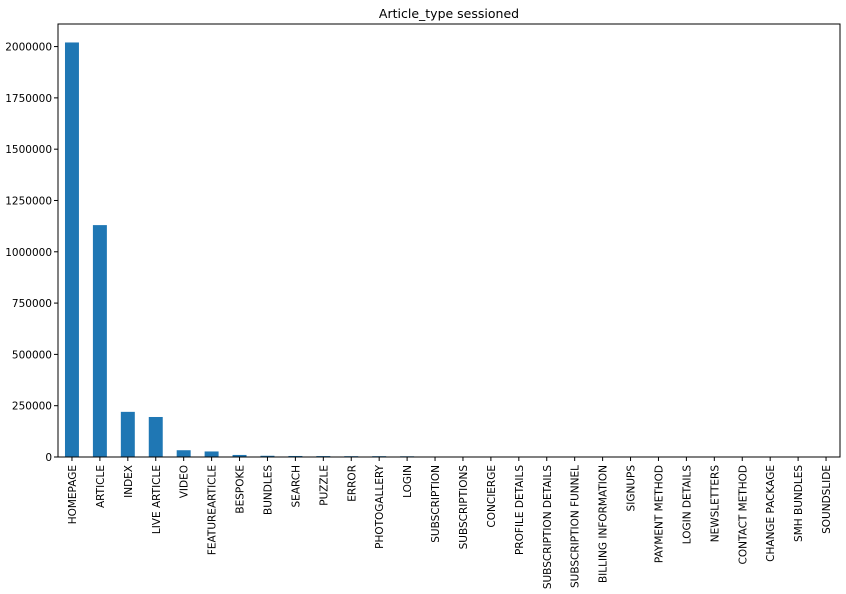 The image size is (846, 594). I want to click on x-tick-label: FEATUREARTICLE, so click(213, 510).